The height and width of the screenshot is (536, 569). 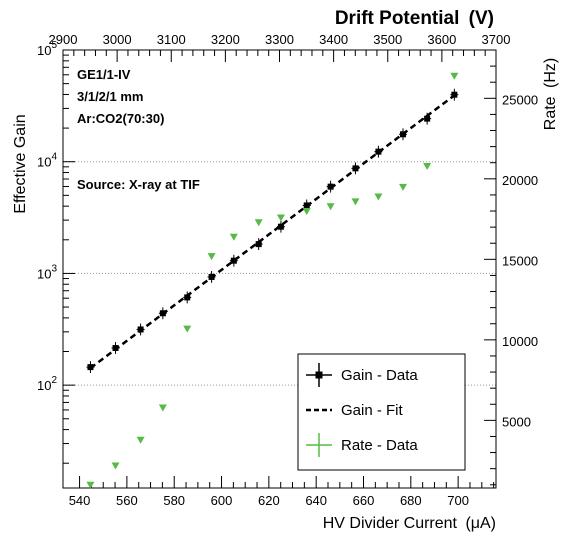 What do you see at coordinates (319, 375) in the screenshot?
I see `legend-gain-data-marker` at bounding box center [319, 375].